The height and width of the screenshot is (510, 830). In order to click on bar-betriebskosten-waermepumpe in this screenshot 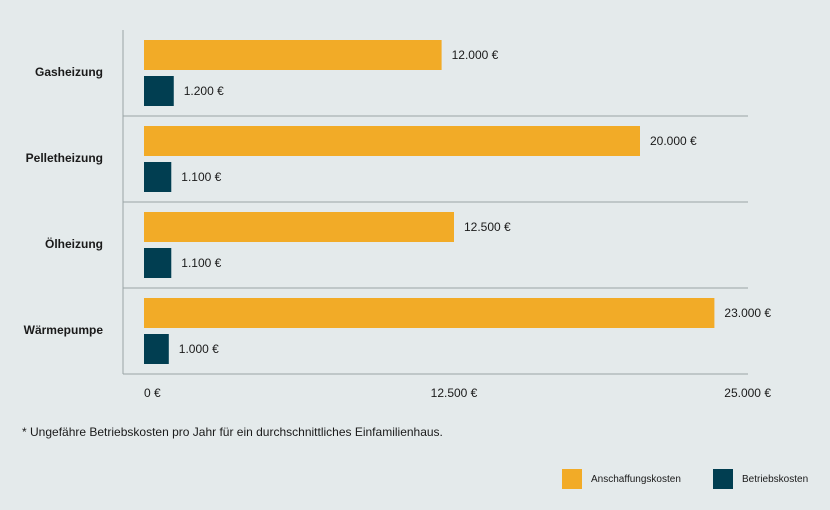, I will do `click(156, 349)`.